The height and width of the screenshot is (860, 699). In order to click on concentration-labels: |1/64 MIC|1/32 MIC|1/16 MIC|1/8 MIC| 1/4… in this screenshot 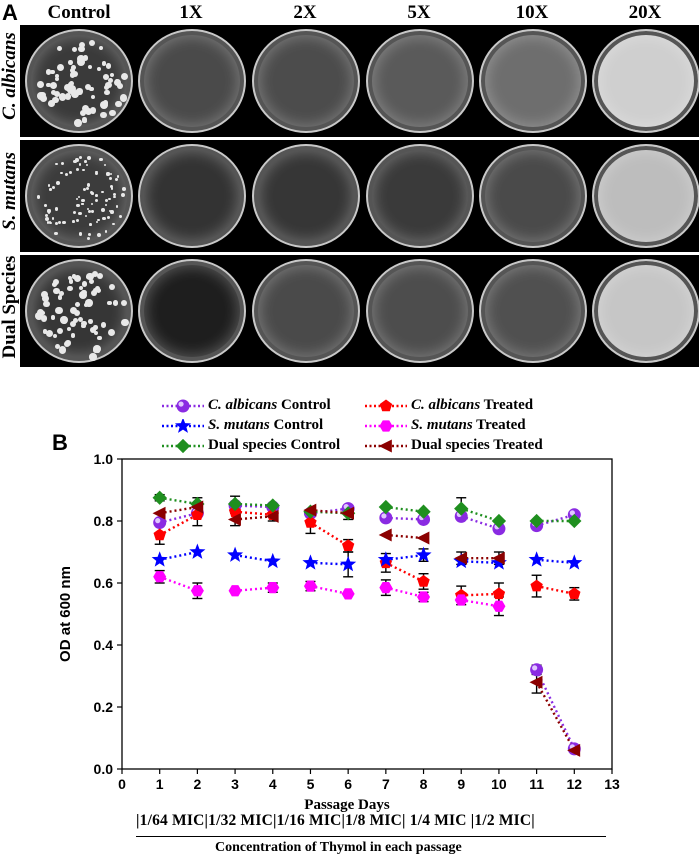, I will do `click(335, 820)`.